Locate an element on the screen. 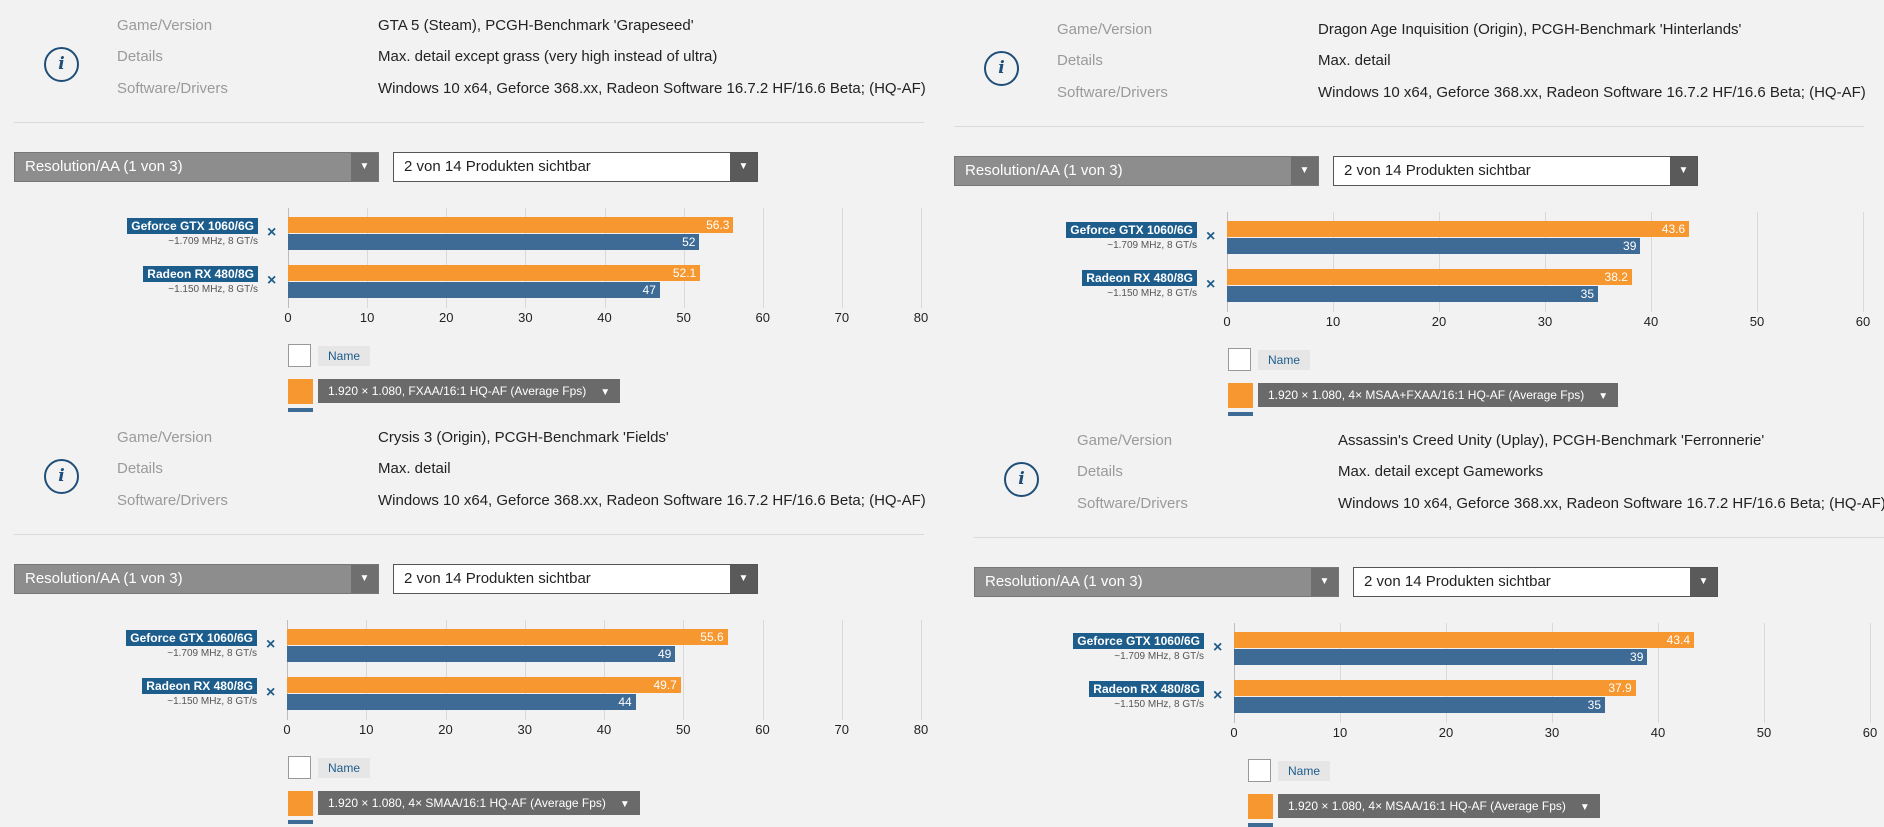 Image resolution: width=1884 pixels, height=827 pixels. bar-value-label: 52 is located at coordinates (689, 242).